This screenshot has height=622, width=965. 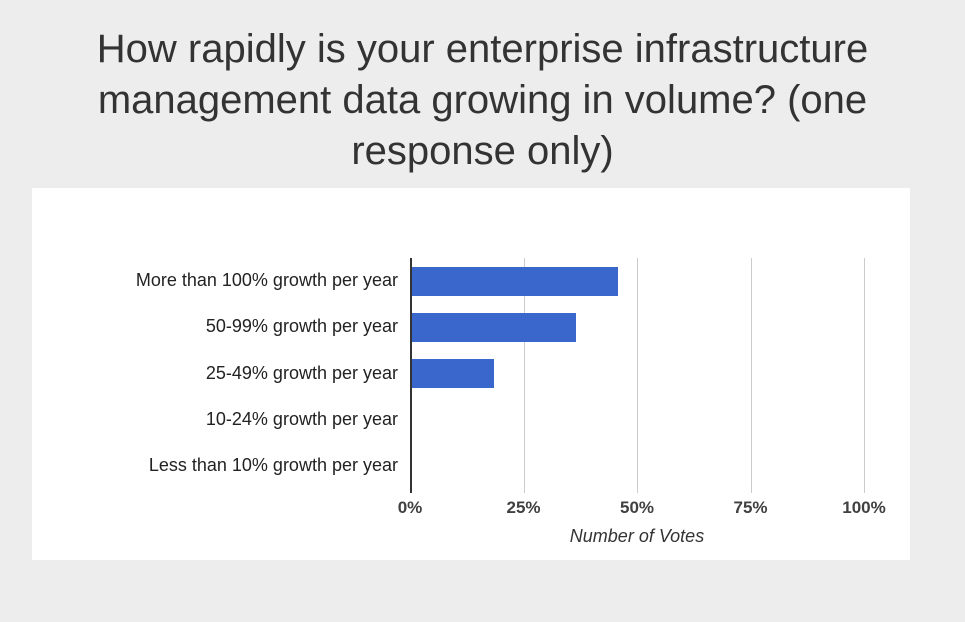 What do you see at coordinates (524, 375) in the screenshot?
I see `gridline-25%` at bounding box center [524, 375].